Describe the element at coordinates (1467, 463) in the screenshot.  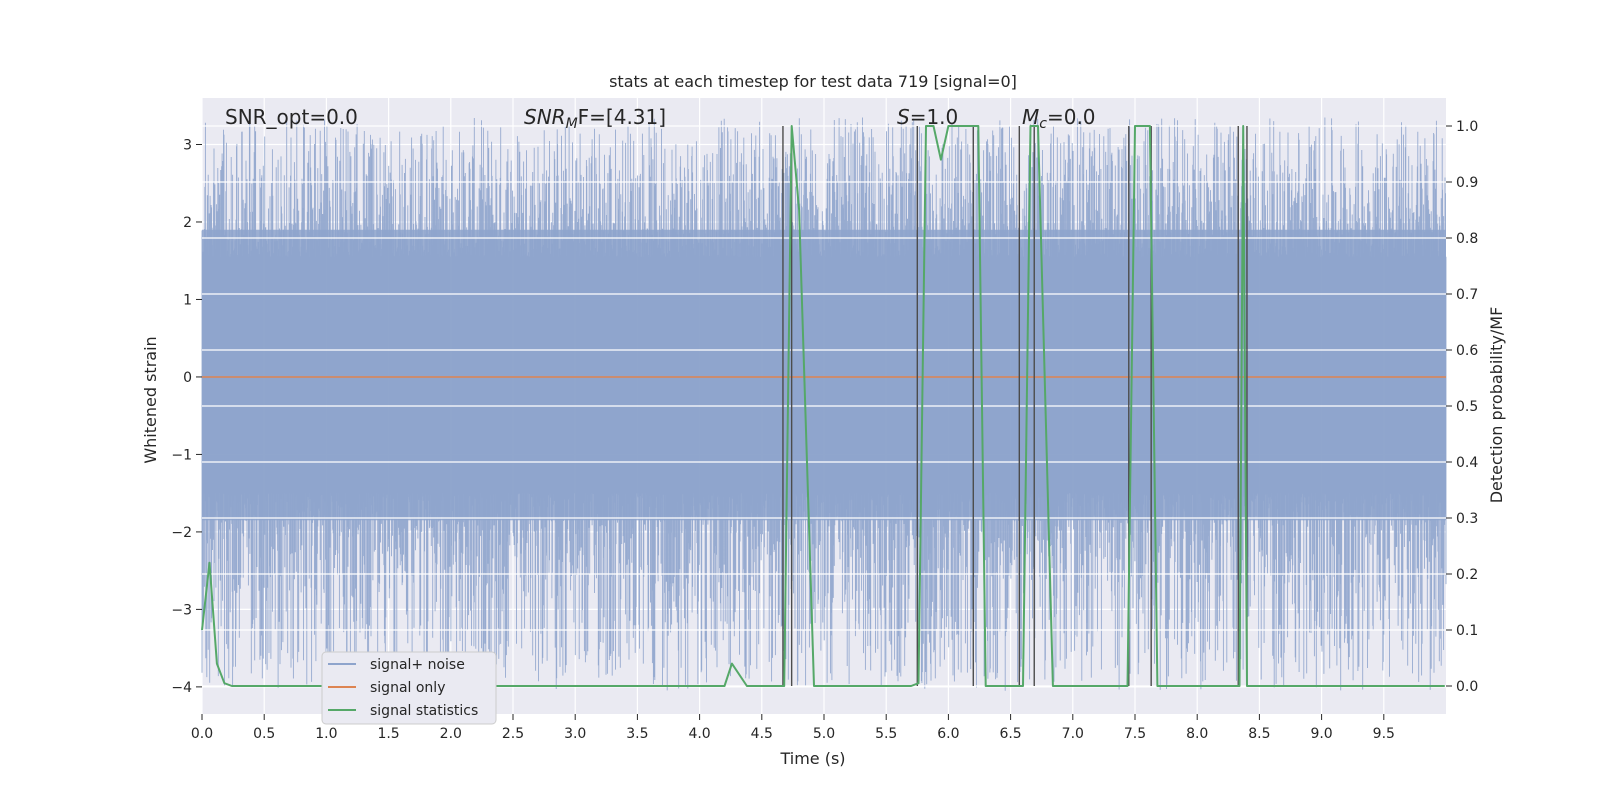
I see `y-tick-label-right: 0.4` at that location.